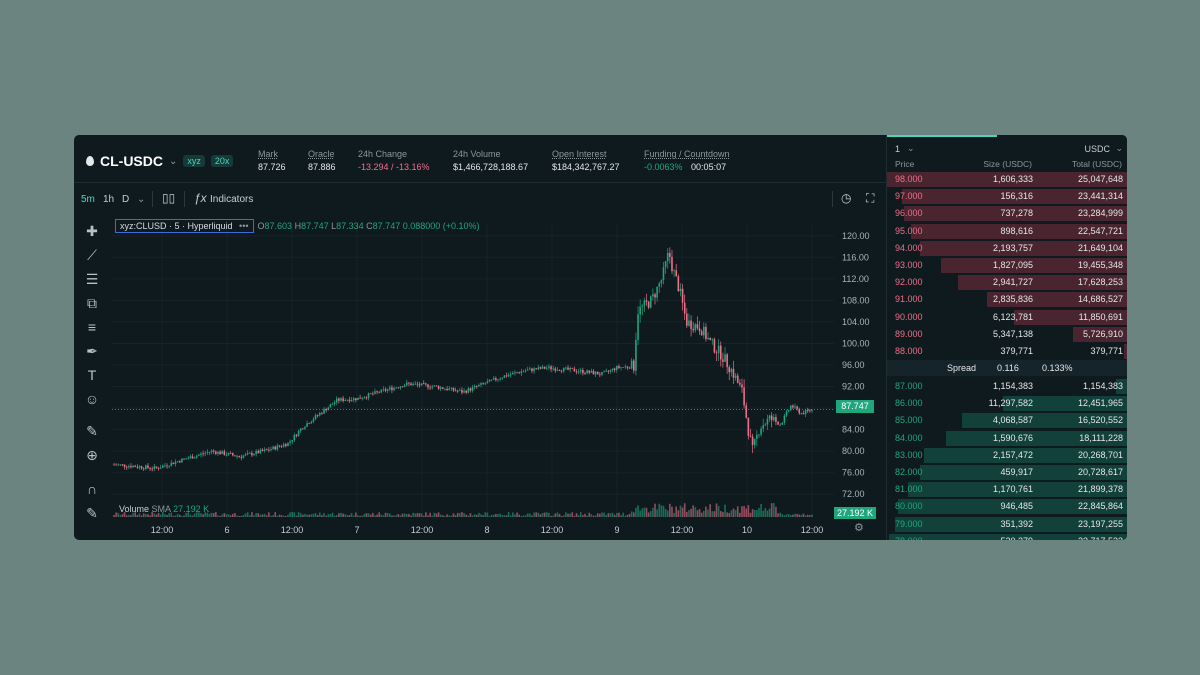  What do you see at coordinates (1007, 386) in the screenshot?
I see `bid-row: 87.000 1,154,383 1,154,383` at bounding box center [1007, 386].